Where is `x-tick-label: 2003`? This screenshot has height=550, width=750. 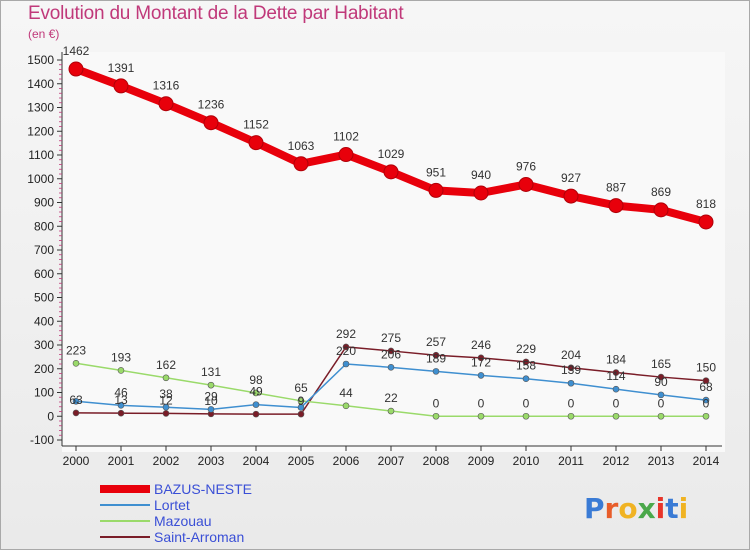 x-tick-label: 2003 is located at coordinates (211, 461).